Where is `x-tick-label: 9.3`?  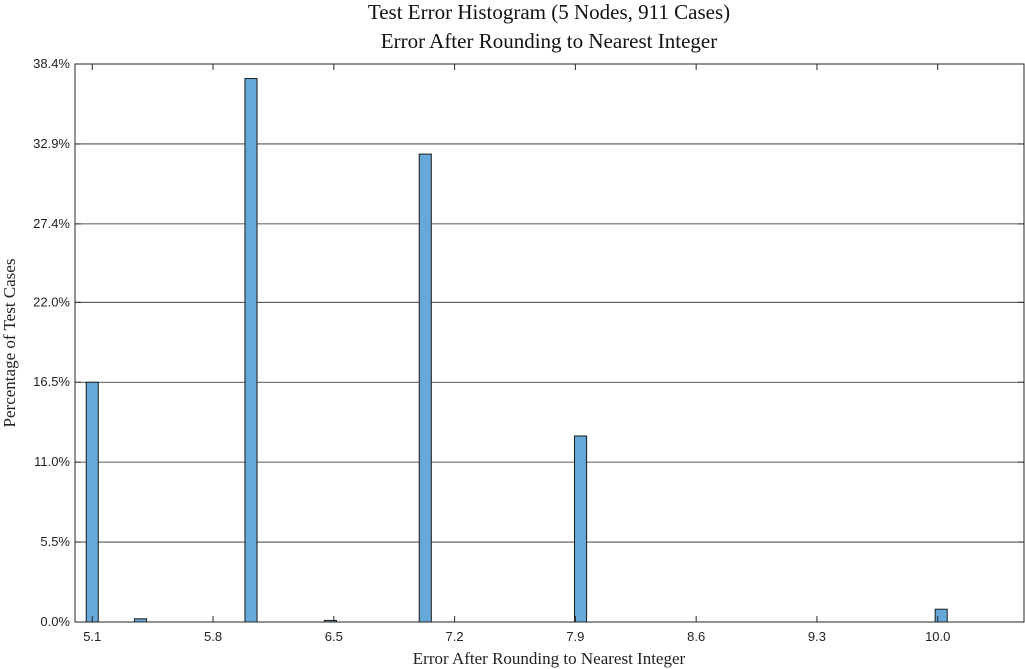 x-tick-label: 9.3 is located at coordinates (817, 636).